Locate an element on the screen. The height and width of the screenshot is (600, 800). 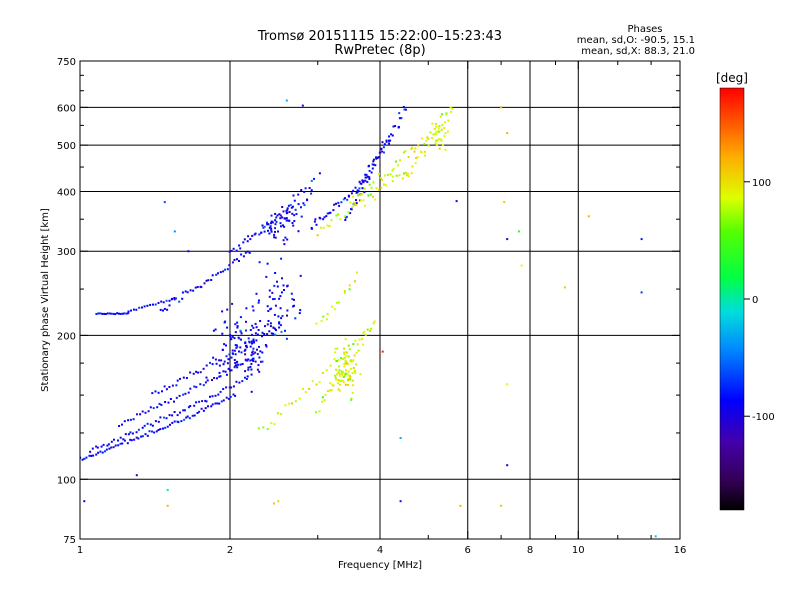
x-tick-label: 10 is located at coordinates (578, 550).